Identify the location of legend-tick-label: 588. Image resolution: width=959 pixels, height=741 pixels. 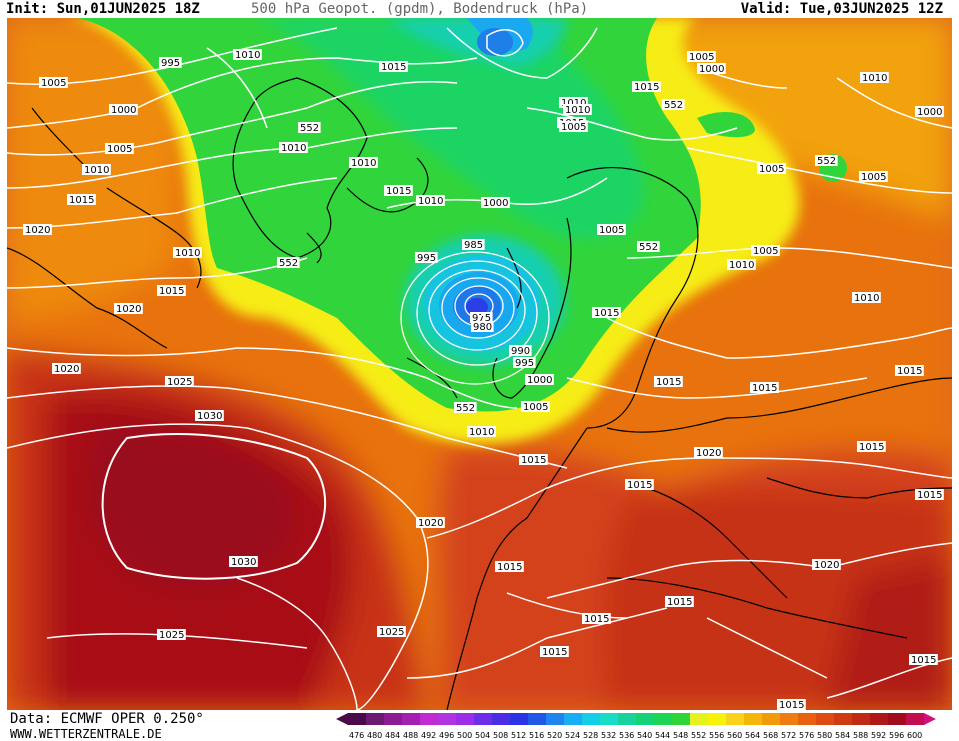
(860, 735).